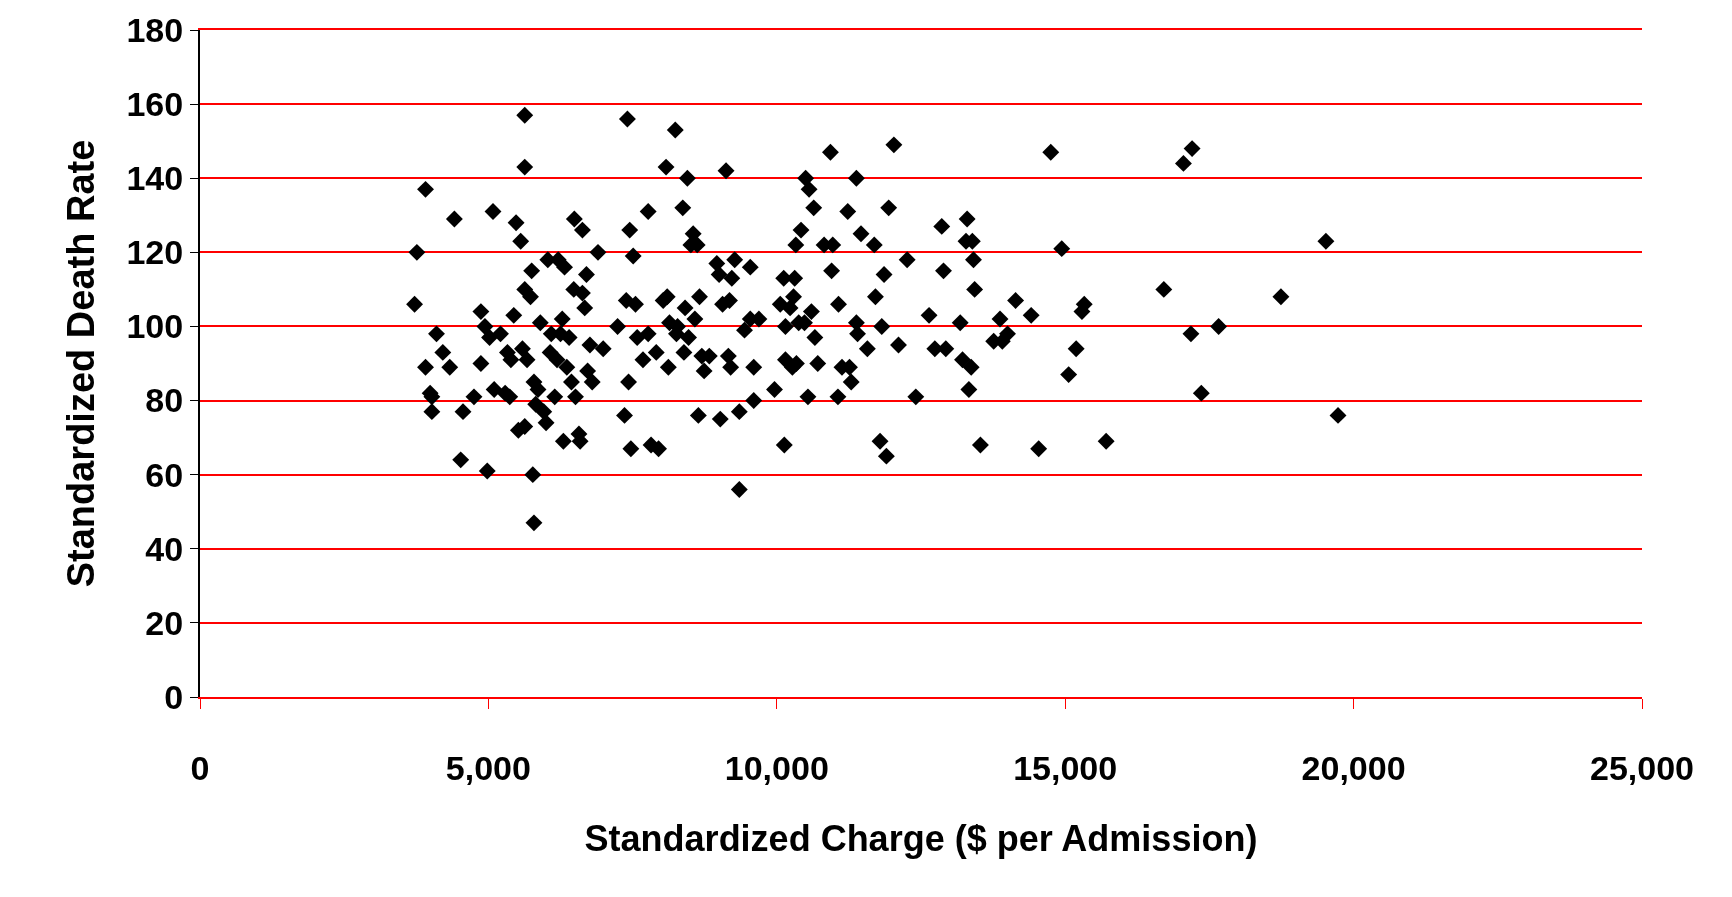  Describe the element at coordinates (155, 252) in the screenshot. I see `y-tick-label: 120` at that location.